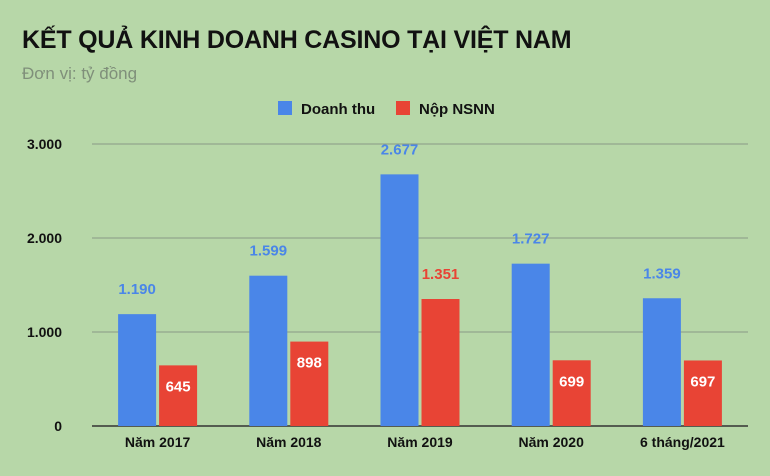 This screenshot has width=770, height=476. I want to click on data-label-doanh-thu: 2.677, so click(400, 149).